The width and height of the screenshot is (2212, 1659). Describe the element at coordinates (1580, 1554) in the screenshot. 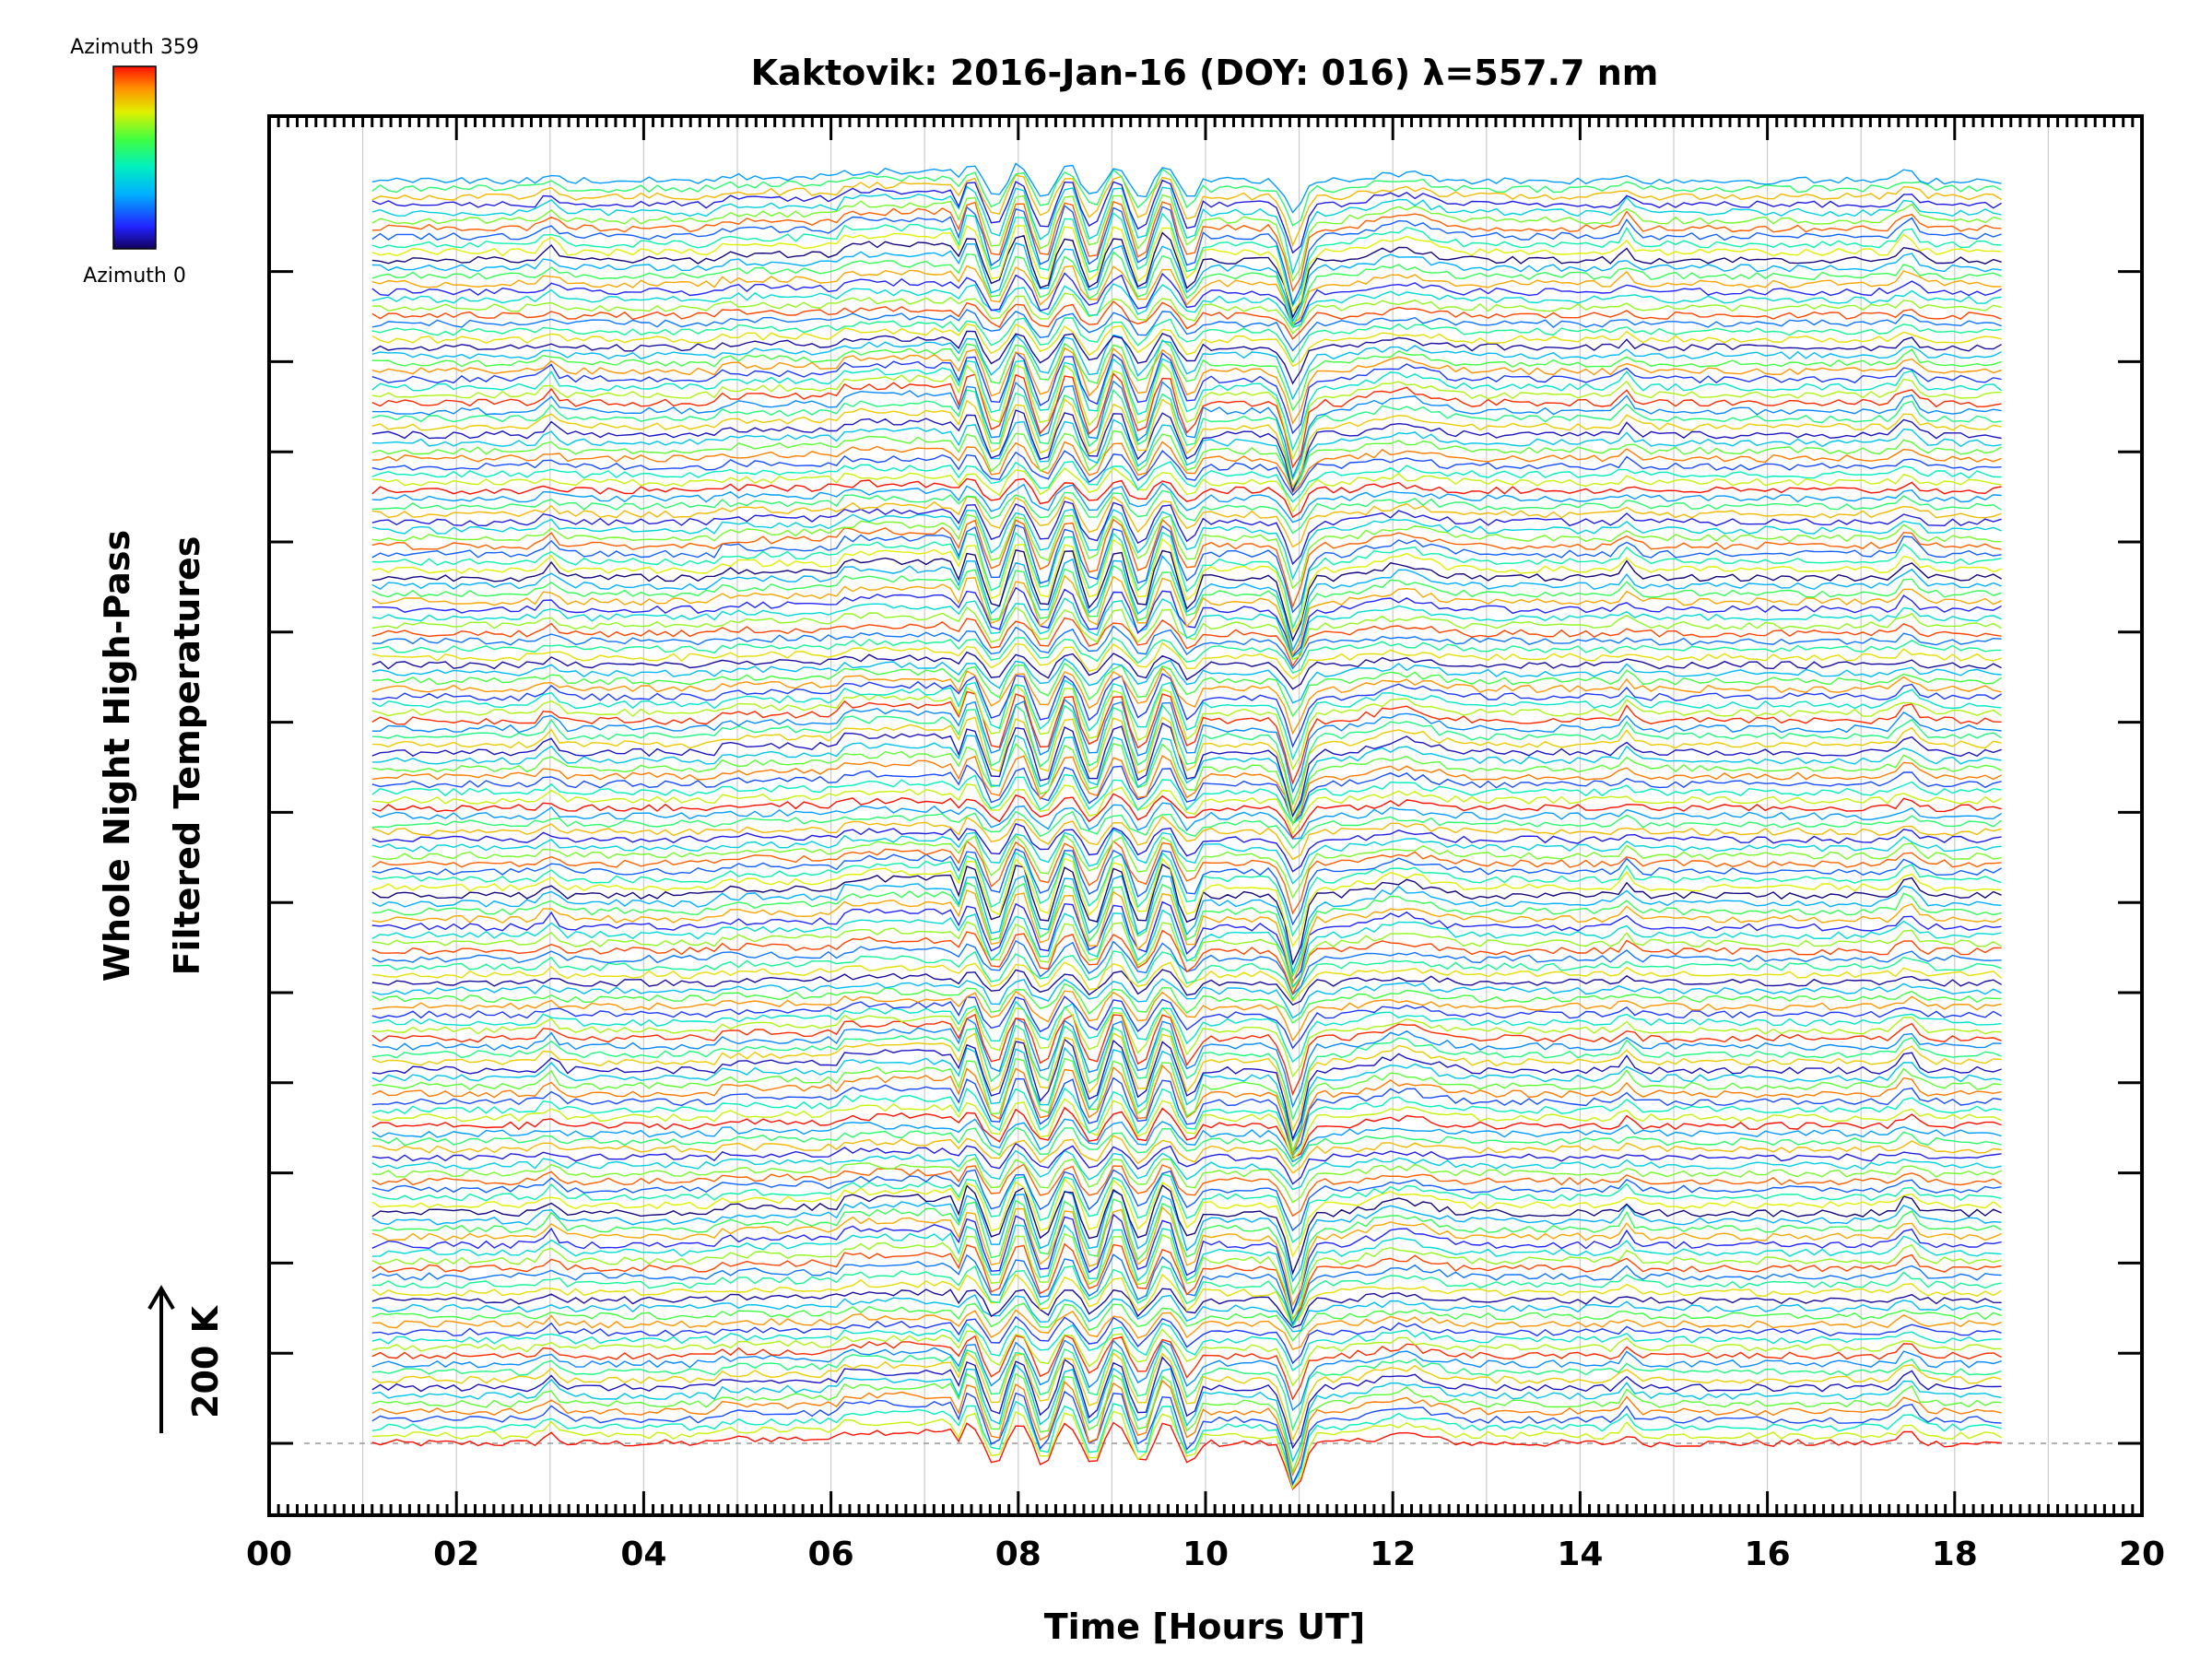

I see `x-tick-label: 14` at that location.